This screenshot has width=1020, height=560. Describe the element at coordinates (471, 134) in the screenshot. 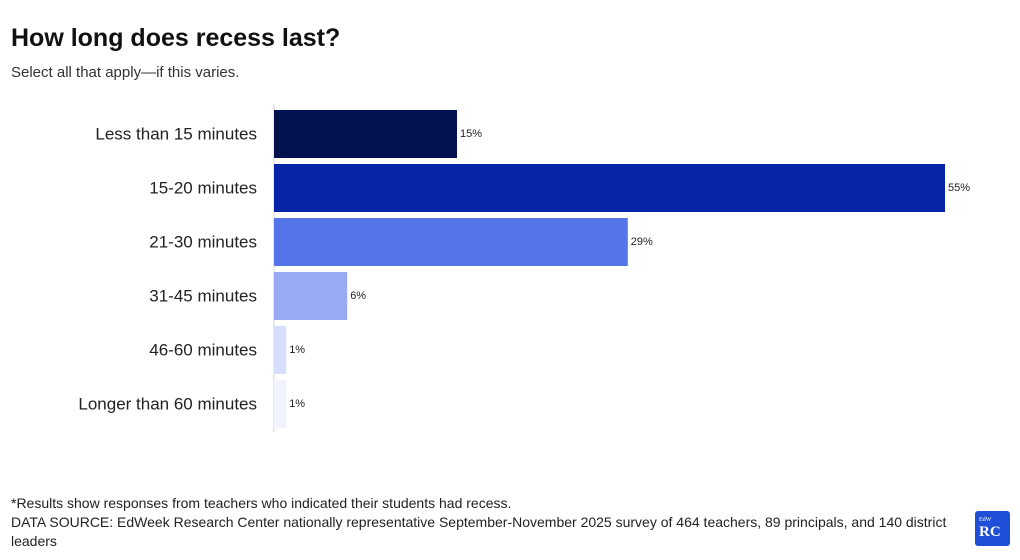

I see `value-label: 15%` at that location.